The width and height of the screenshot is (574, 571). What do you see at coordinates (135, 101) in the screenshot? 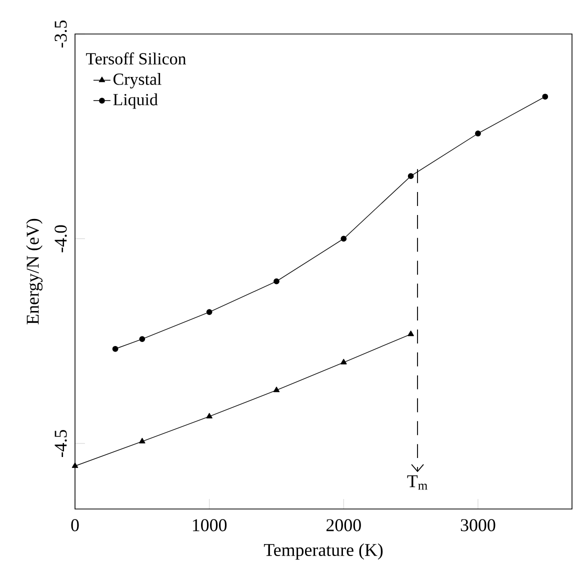
I see `legend-label: Liquid` at bounding box center [135, 101].